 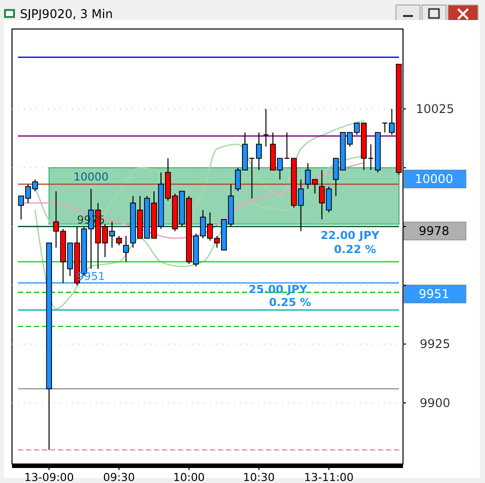 What do you see at coordinates (259, 477) in the screenshot?
I see `x-tick-label: 10:30` at bounding box center [259, 477].